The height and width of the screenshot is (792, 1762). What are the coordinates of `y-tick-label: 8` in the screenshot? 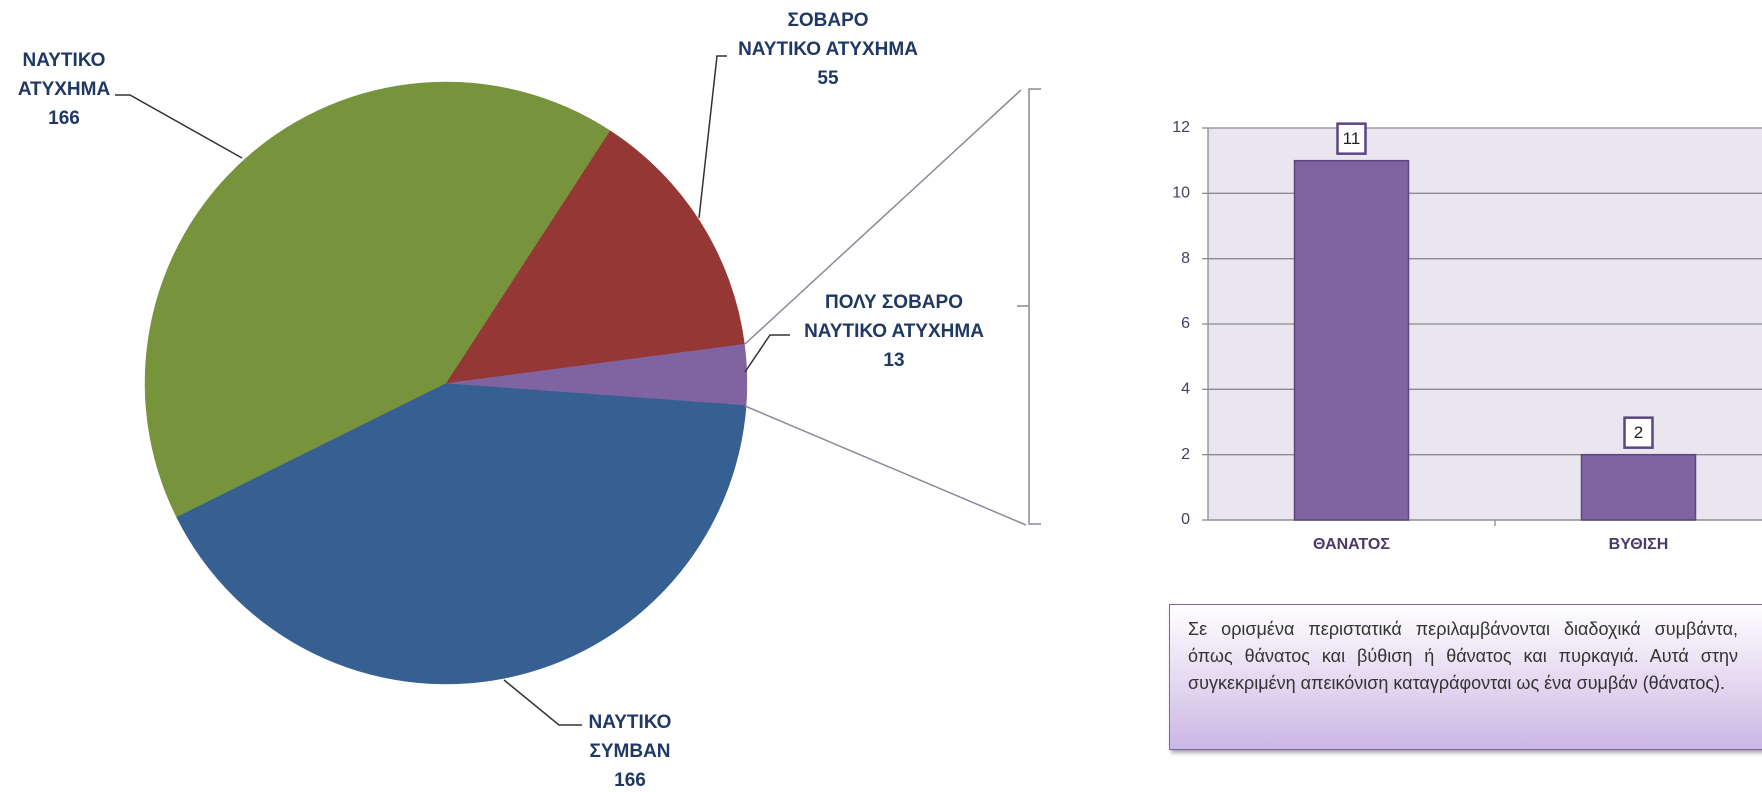 It's located at (1185, 258).